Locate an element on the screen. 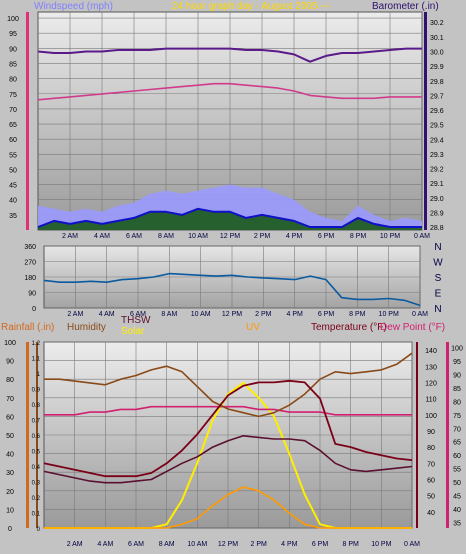  time-tick-label: 10 AM is located at coordinates (201, 314).